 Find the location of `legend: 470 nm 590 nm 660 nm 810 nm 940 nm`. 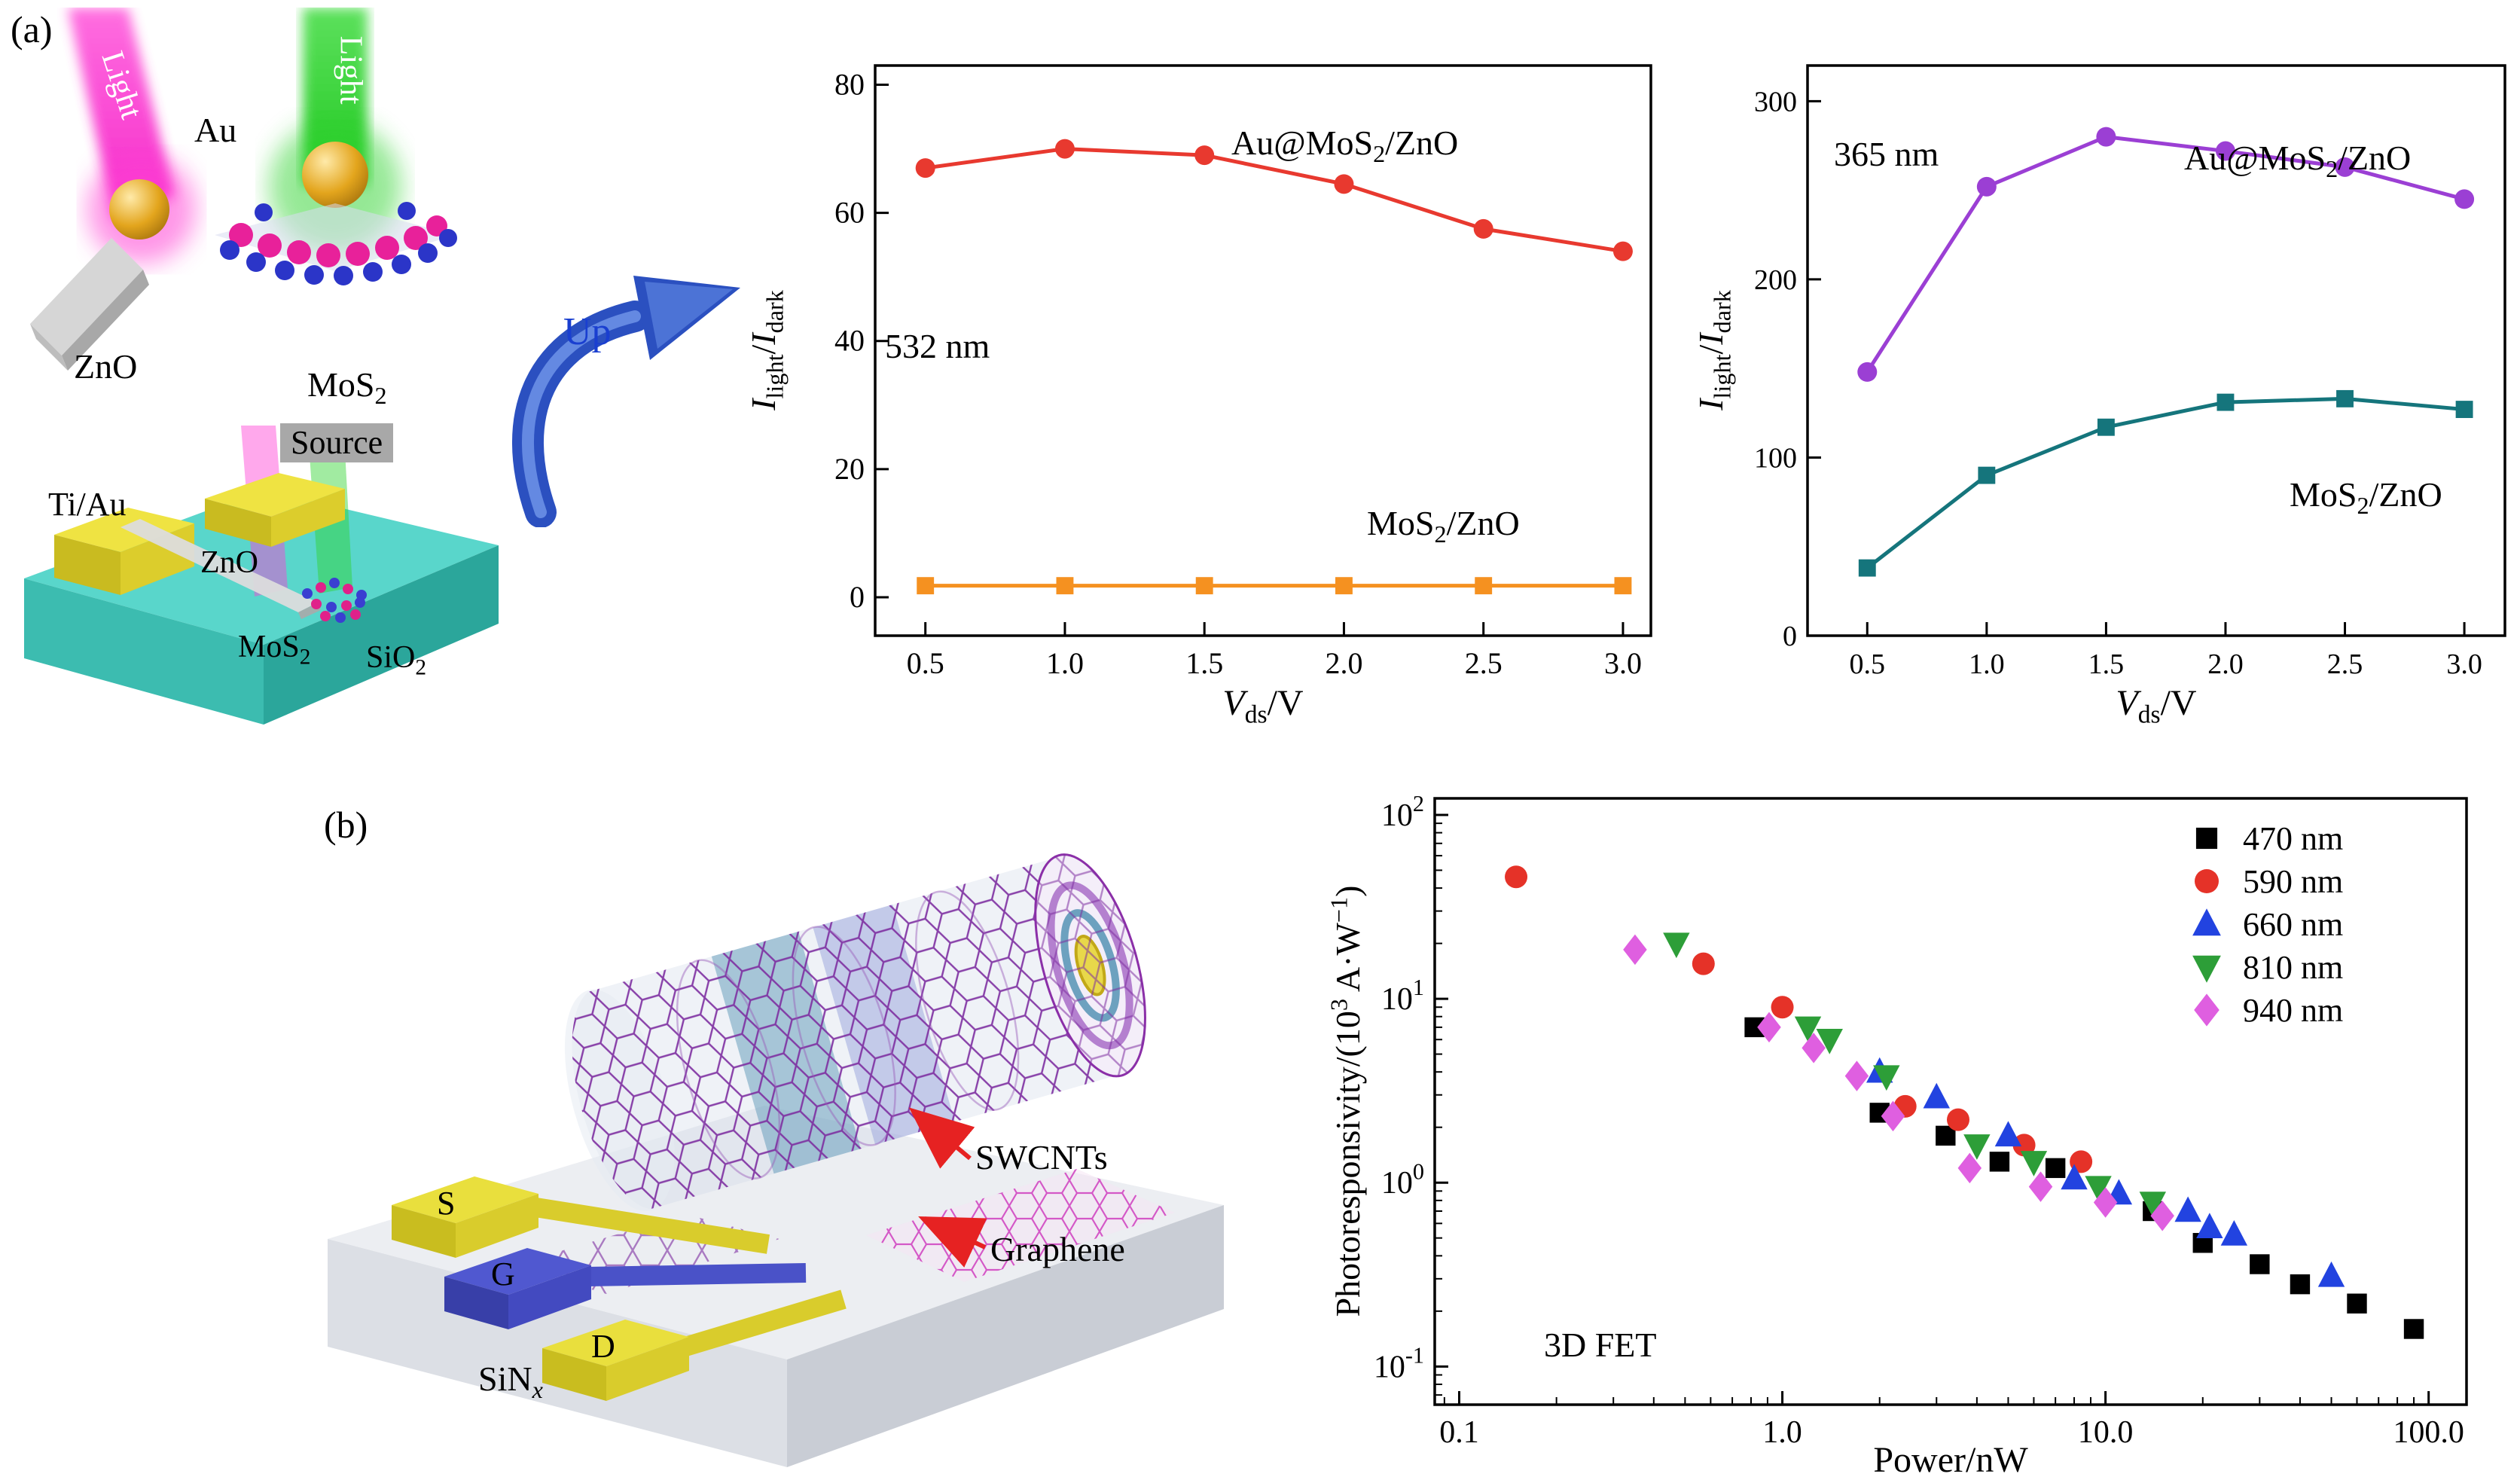

legend: 470 nm 590 nm 660 nm 810 nm 940 nm is located at coordinates (2267, 924).